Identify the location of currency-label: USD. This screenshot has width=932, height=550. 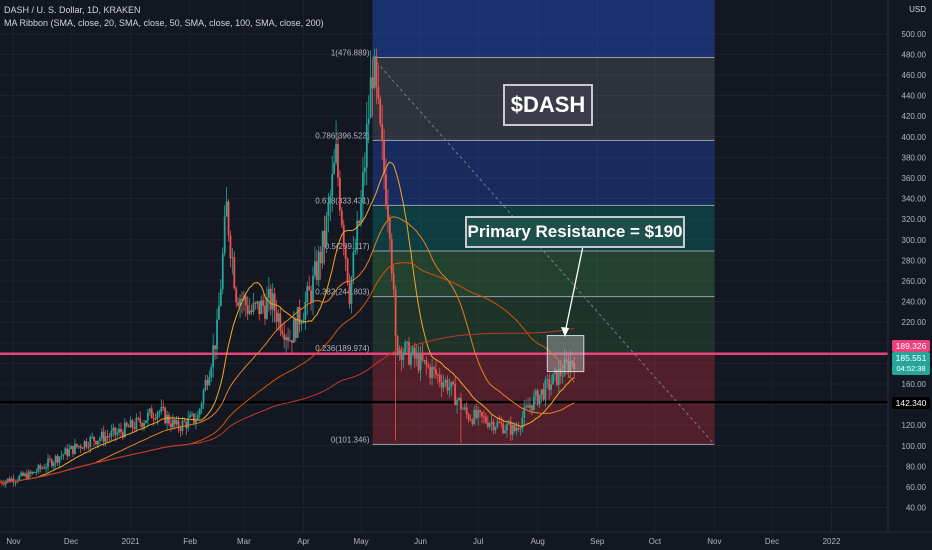
(917, 9).